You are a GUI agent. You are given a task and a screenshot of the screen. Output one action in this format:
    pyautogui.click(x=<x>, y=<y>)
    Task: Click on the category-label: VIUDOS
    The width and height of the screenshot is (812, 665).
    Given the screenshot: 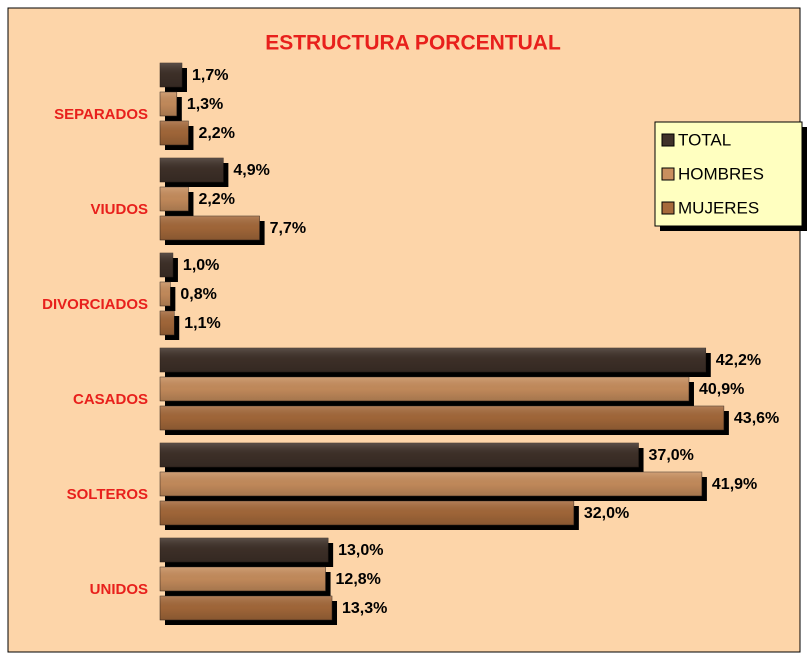 What is the action you would take?
    pyautogui.click(x=119, y=209)
    